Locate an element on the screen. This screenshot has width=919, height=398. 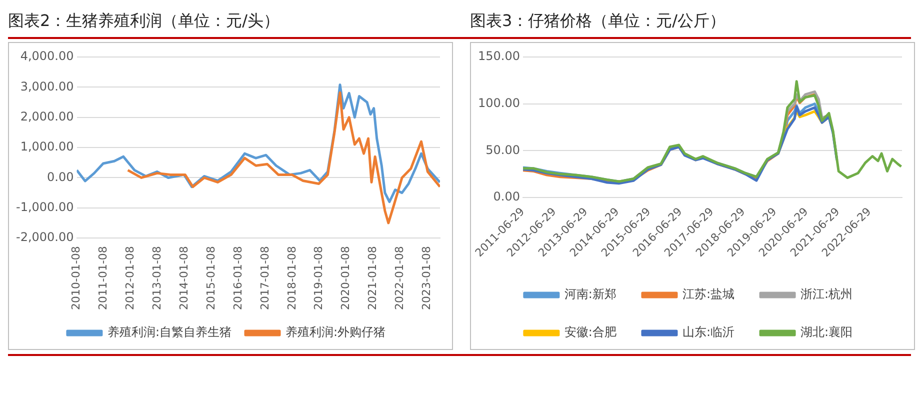
y-tick-label: 4,000.00 is located at coordinates (47, 56).